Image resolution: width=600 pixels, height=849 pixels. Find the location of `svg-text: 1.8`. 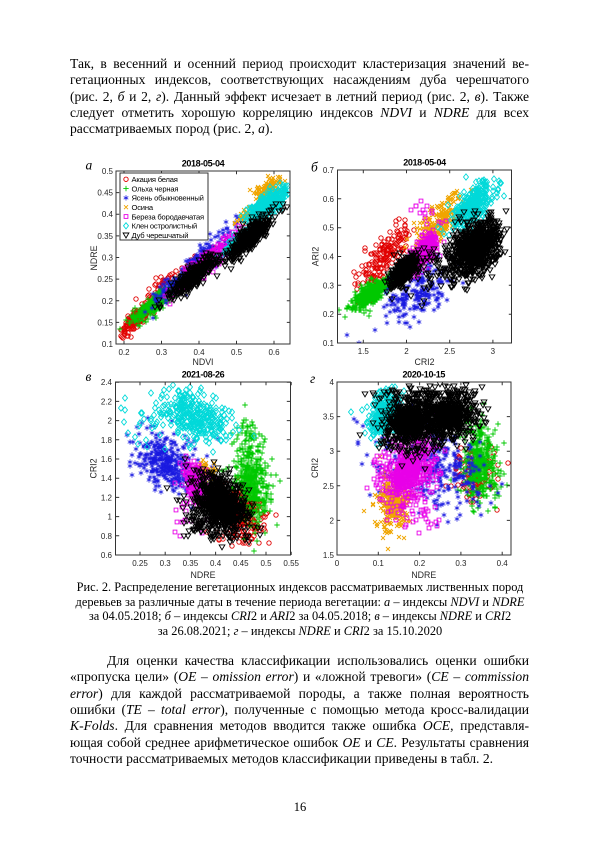

svg-text: 1.8 is located at coordinates (107, 440).